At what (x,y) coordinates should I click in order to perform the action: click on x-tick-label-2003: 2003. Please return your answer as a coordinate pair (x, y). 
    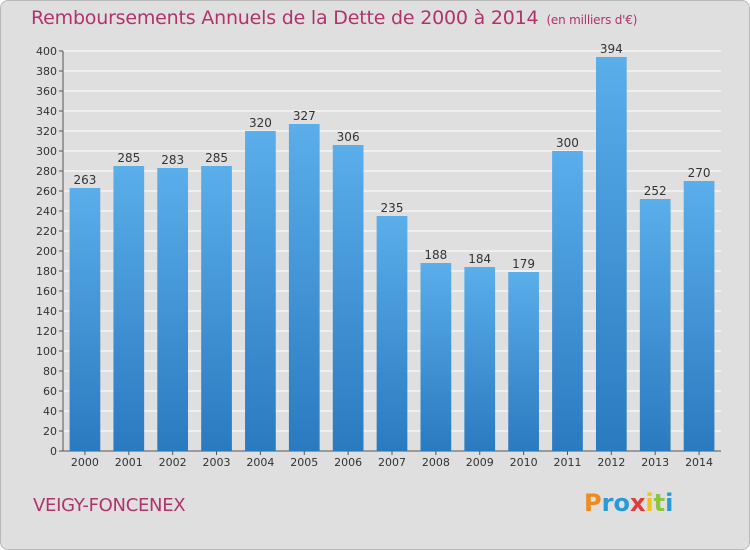
    Looking at the image, I should click on (217, 462).